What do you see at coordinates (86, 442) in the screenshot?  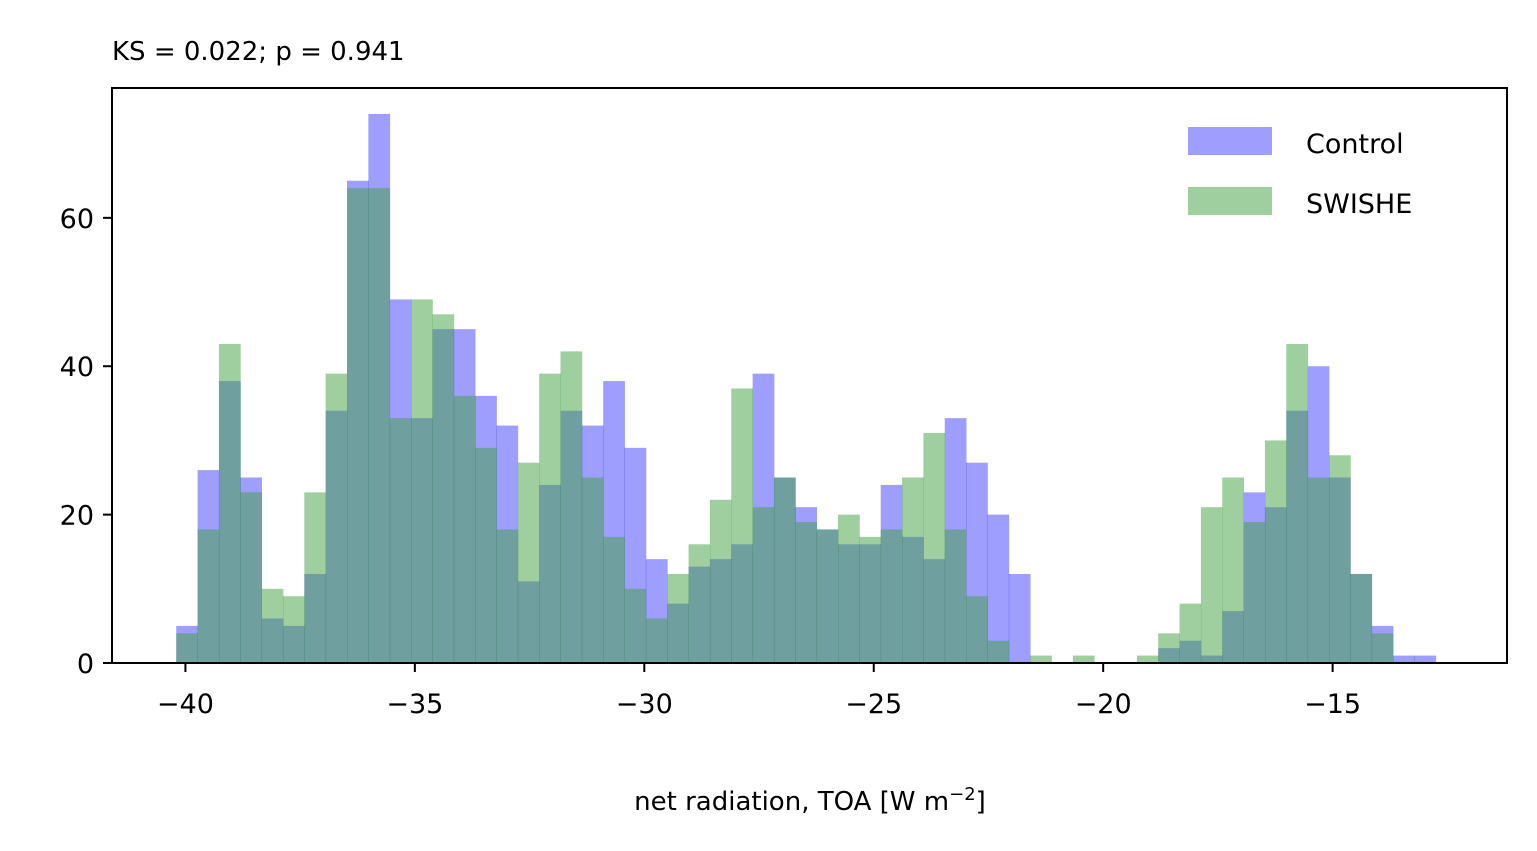 I see `y-axis-ticks: 0 20 40 60` at bounding box center [86, 442].